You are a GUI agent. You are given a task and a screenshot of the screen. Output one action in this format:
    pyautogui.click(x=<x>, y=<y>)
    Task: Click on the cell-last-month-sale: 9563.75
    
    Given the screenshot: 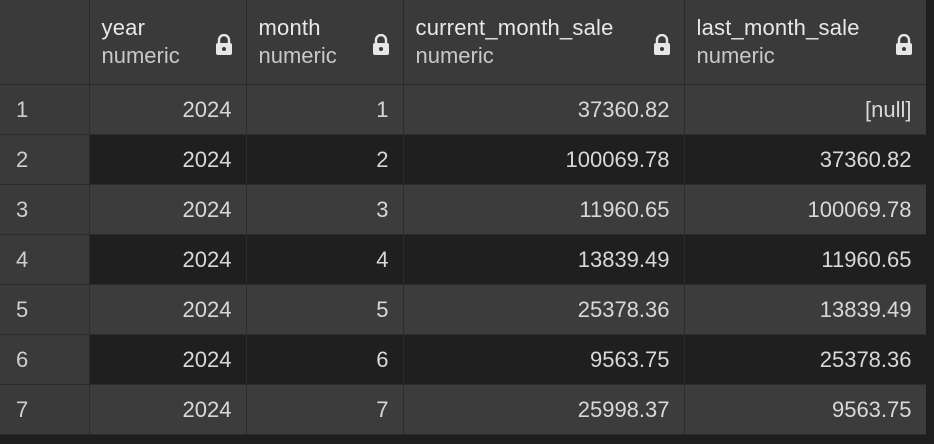 What is the action you would take?
    pyautogui.click(x=805, y=409)
    